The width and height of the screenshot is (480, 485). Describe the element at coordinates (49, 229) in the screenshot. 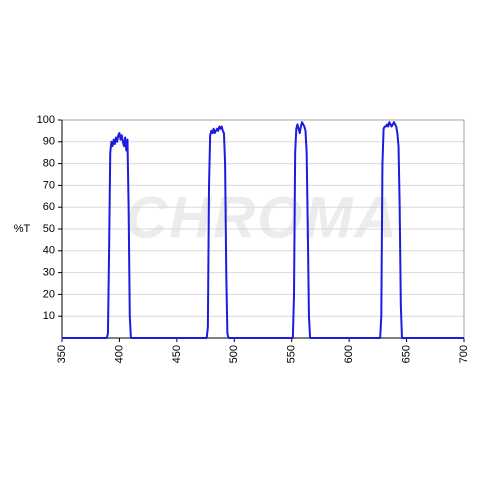

I see `y-tick-label: 50` at that location.